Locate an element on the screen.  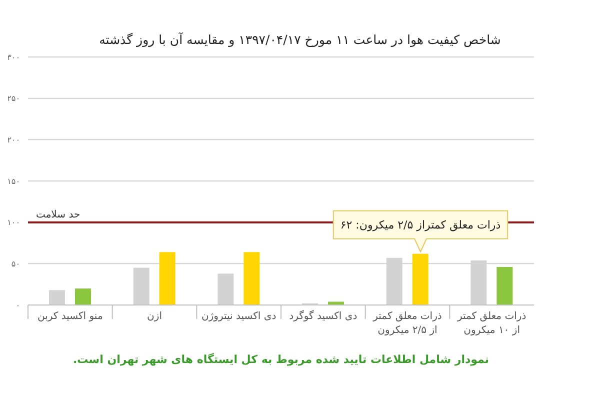
y-tick-label: ۱۵۰ is located at coordinates (13, 181).